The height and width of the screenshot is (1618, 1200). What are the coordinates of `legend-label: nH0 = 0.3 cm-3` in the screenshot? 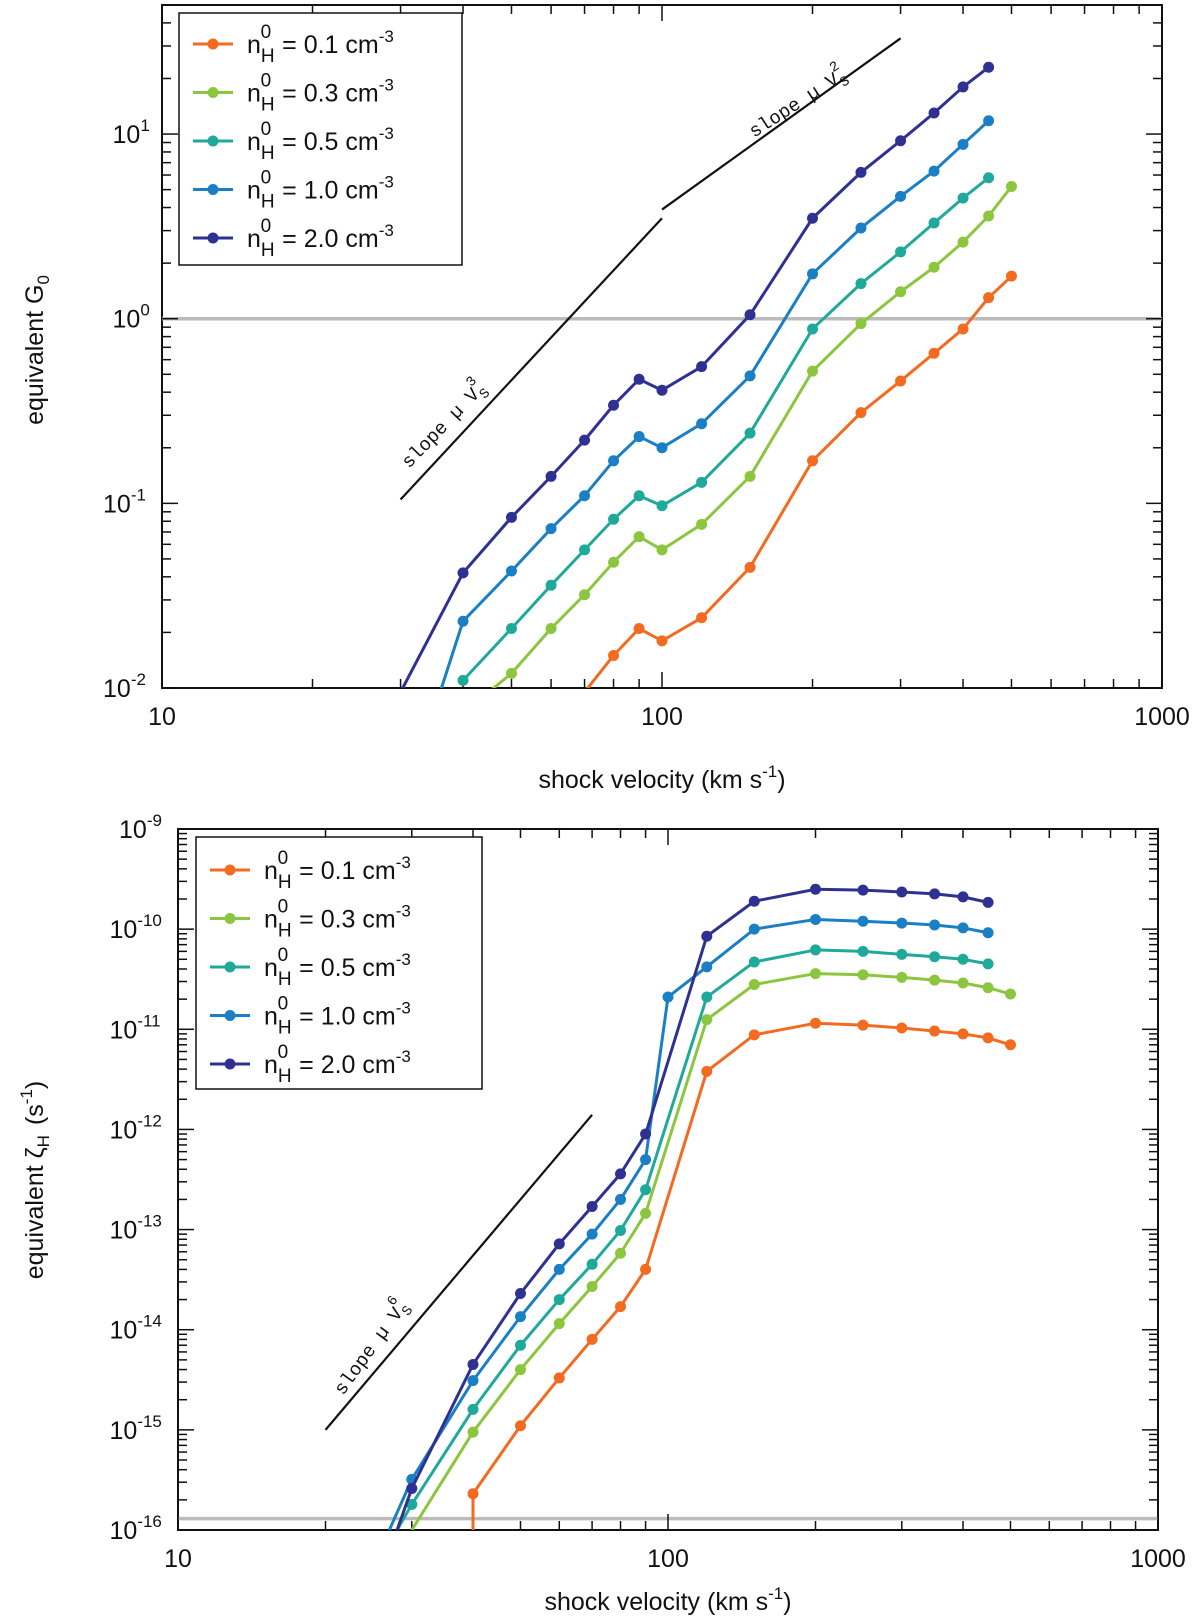 It's located at (320, 93).